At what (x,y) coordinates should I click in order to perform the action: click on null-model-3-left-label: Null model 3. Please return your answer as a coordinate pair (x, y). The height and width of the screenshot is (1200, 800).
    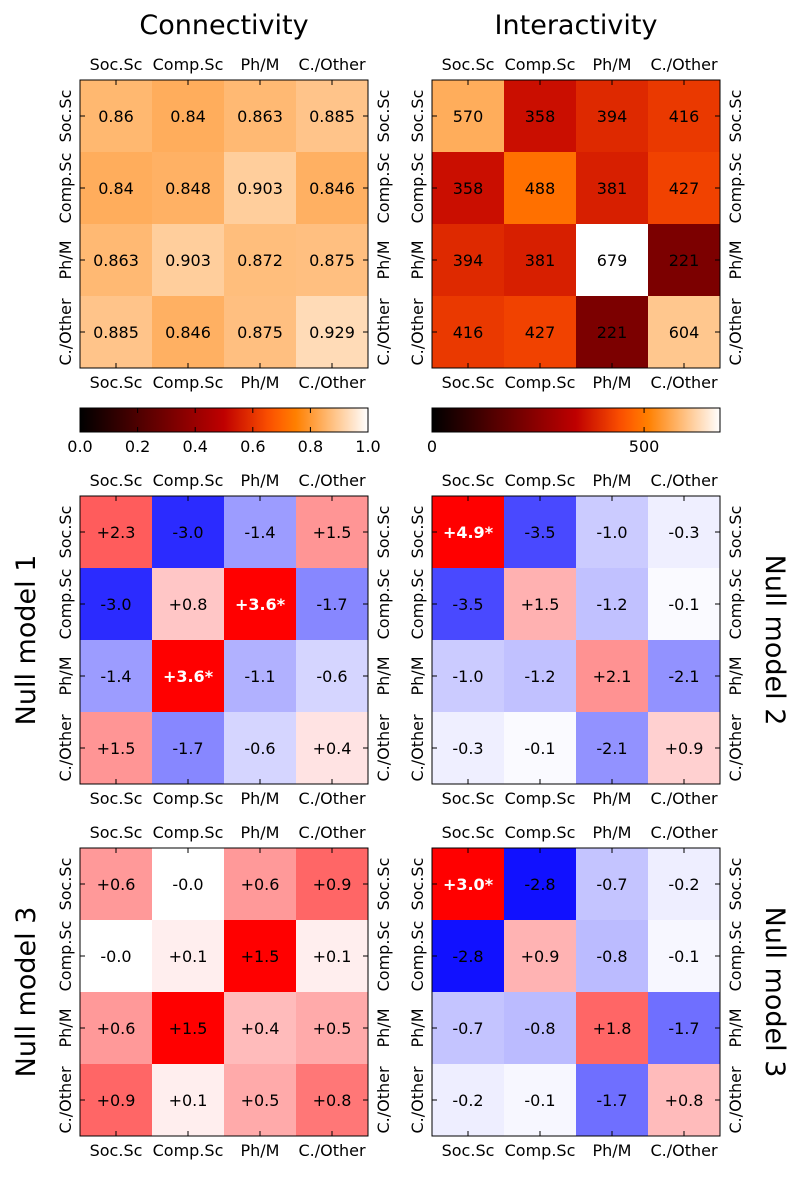
    Looking at the image, I should click on (26, 992).